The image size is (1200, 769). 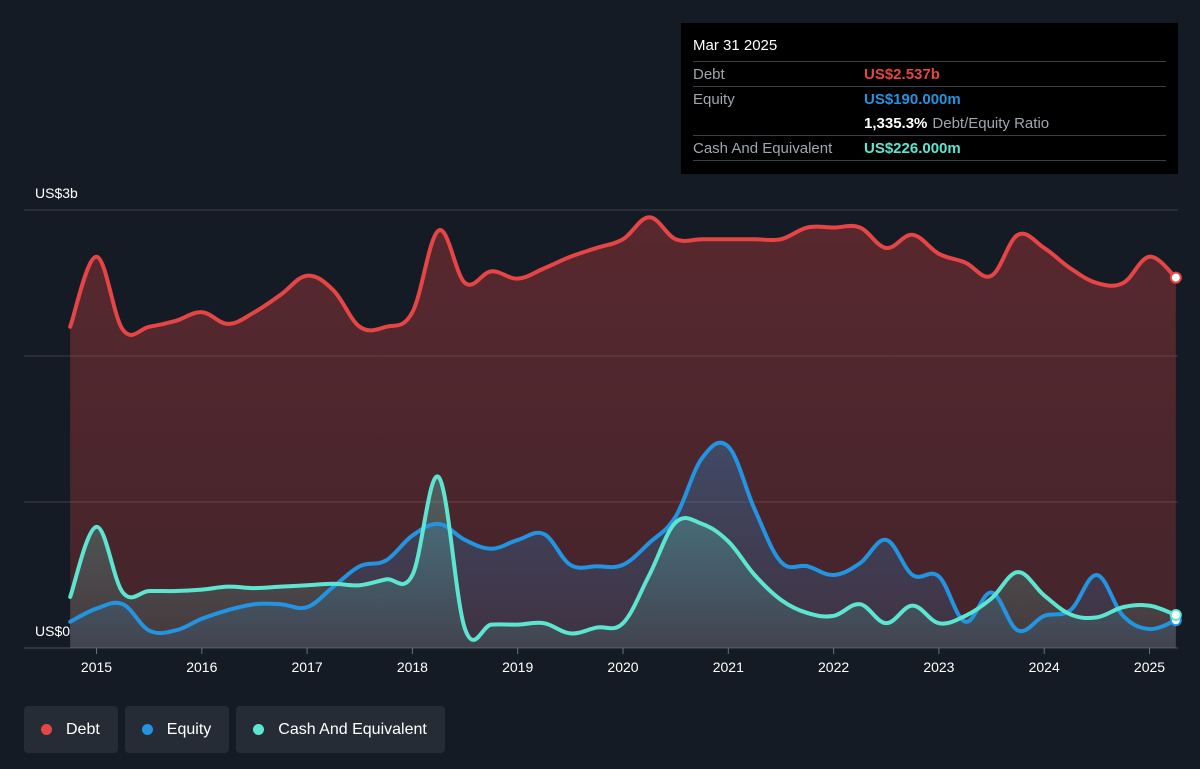 What do you see at coordinates (96, 667) in the screenshot?
I see `x-tick-label-2015: 2015` at bounding box center [96, 667].